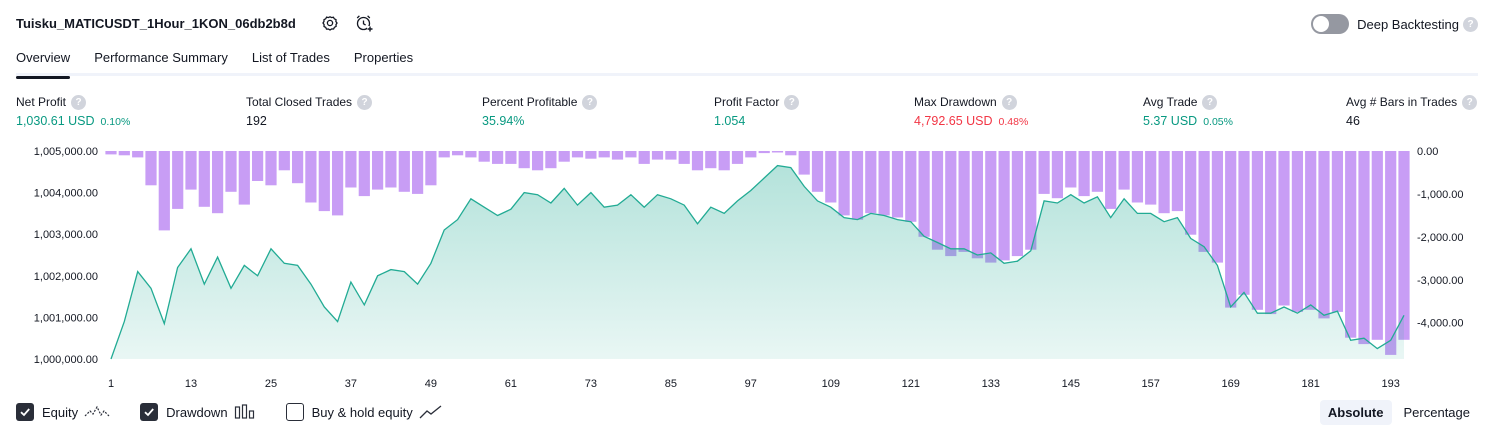 The image size is (1494, 438). Describe the element at coordinates (1013, 122) in the screenshot. I see `metric-percent: 0.48%` at that location.